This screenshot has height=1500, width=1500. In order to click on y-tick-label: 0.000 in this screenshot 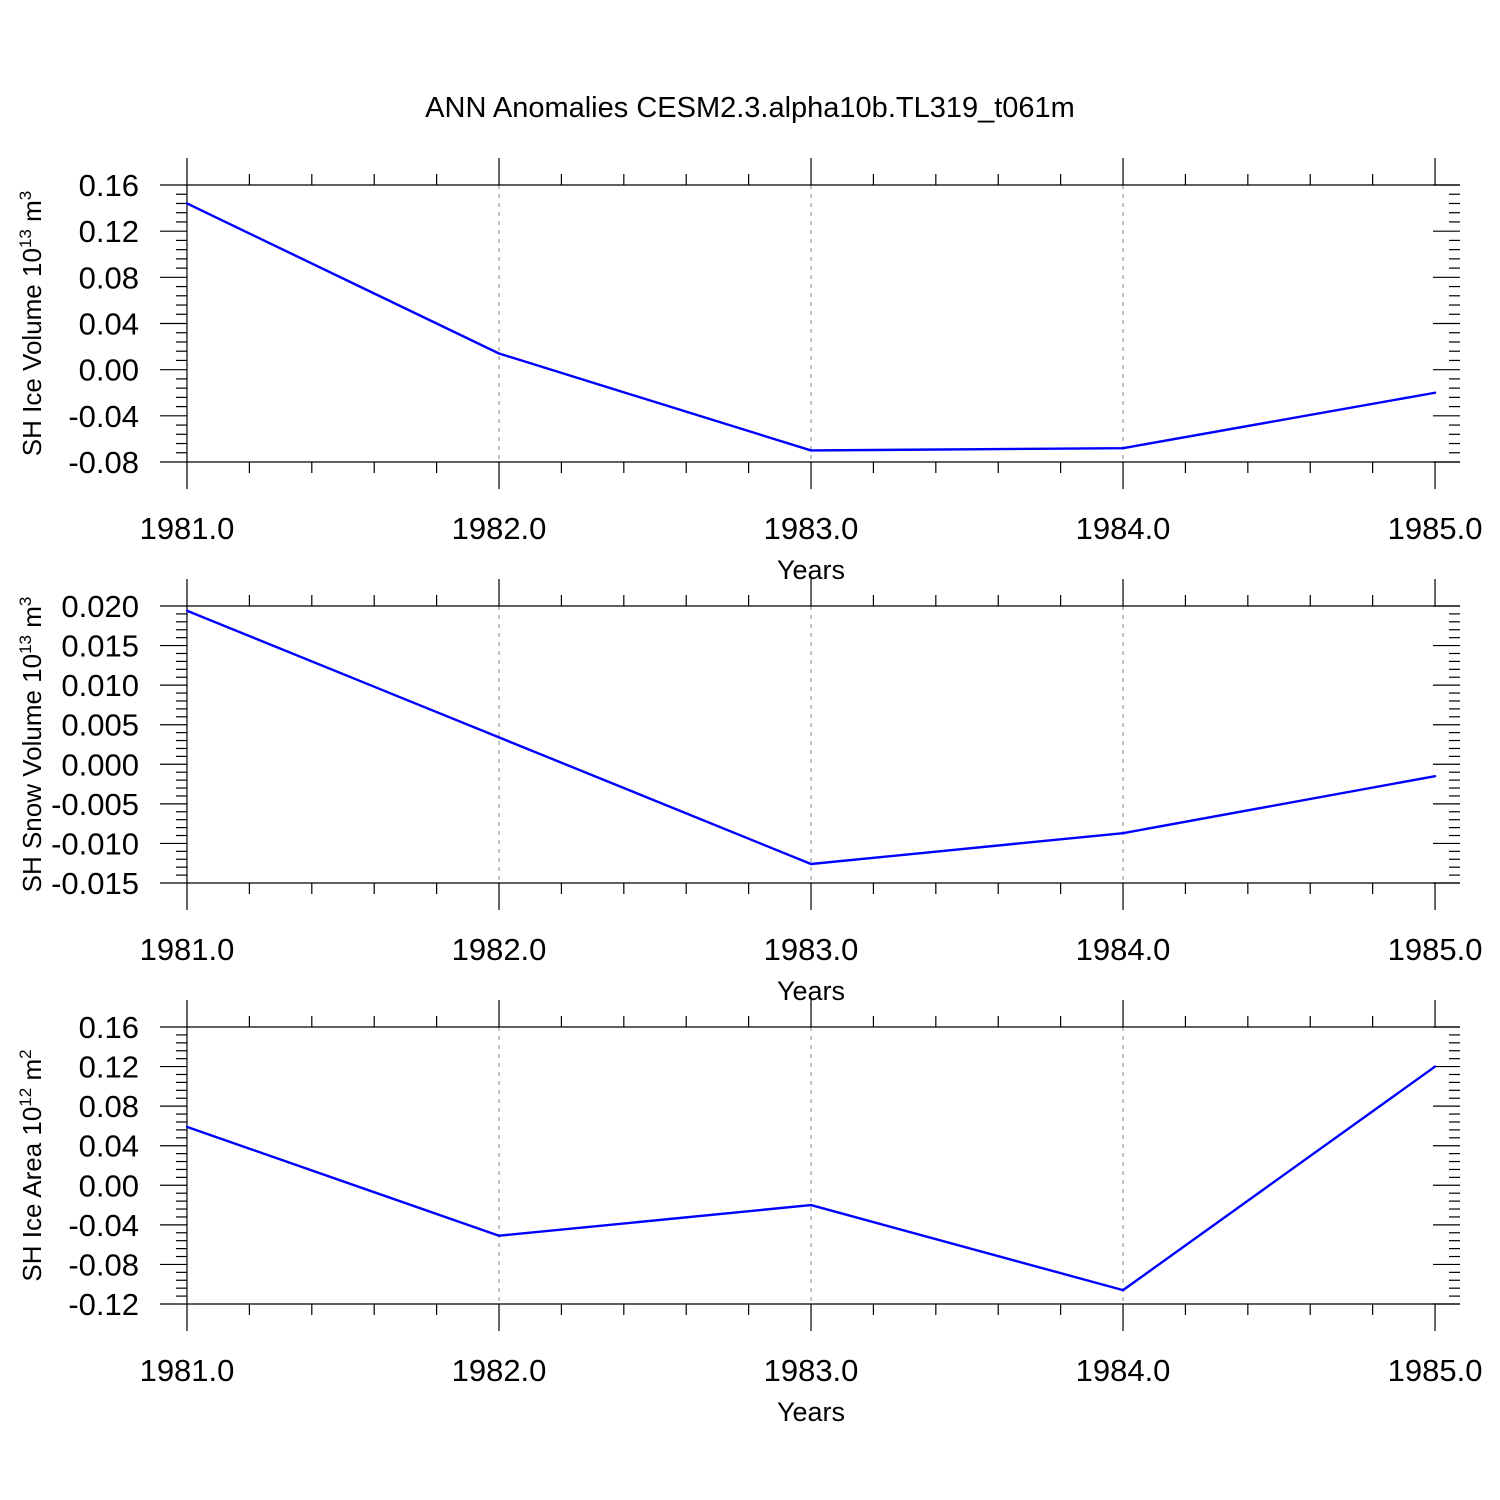, I will do `click(100, 764)`.